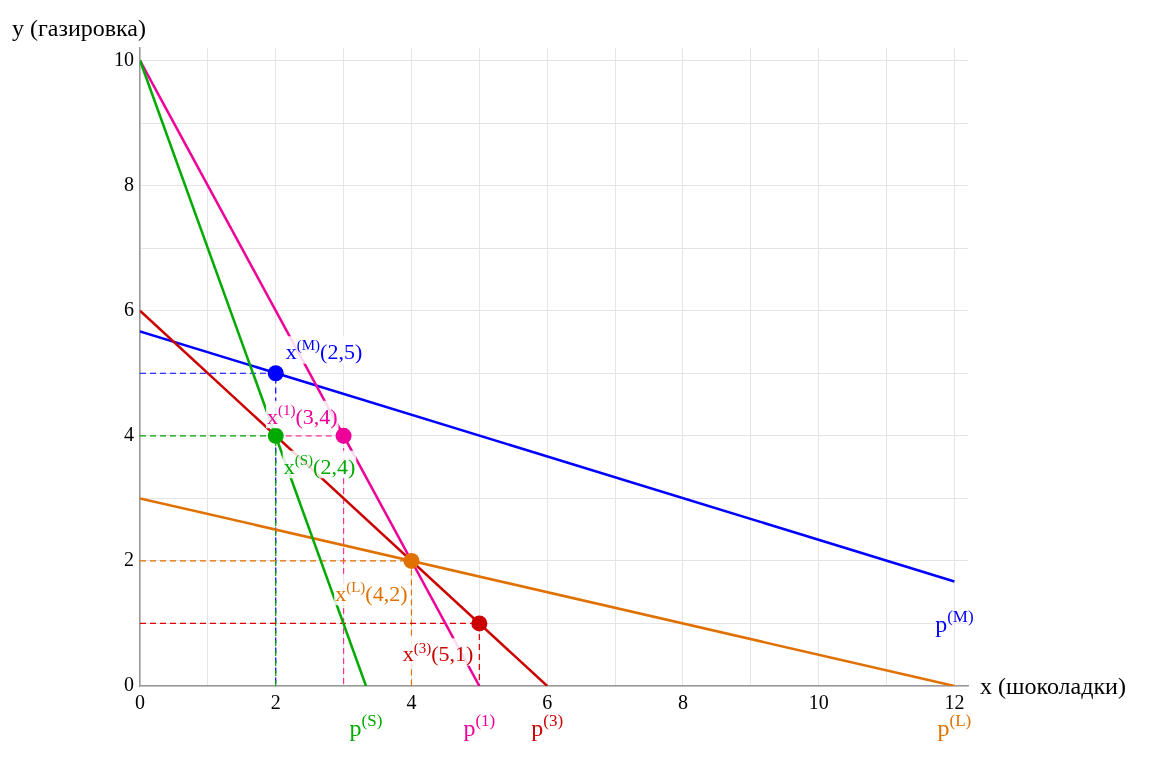  I want to click on y-tick-label: 4, so click(129, 434).